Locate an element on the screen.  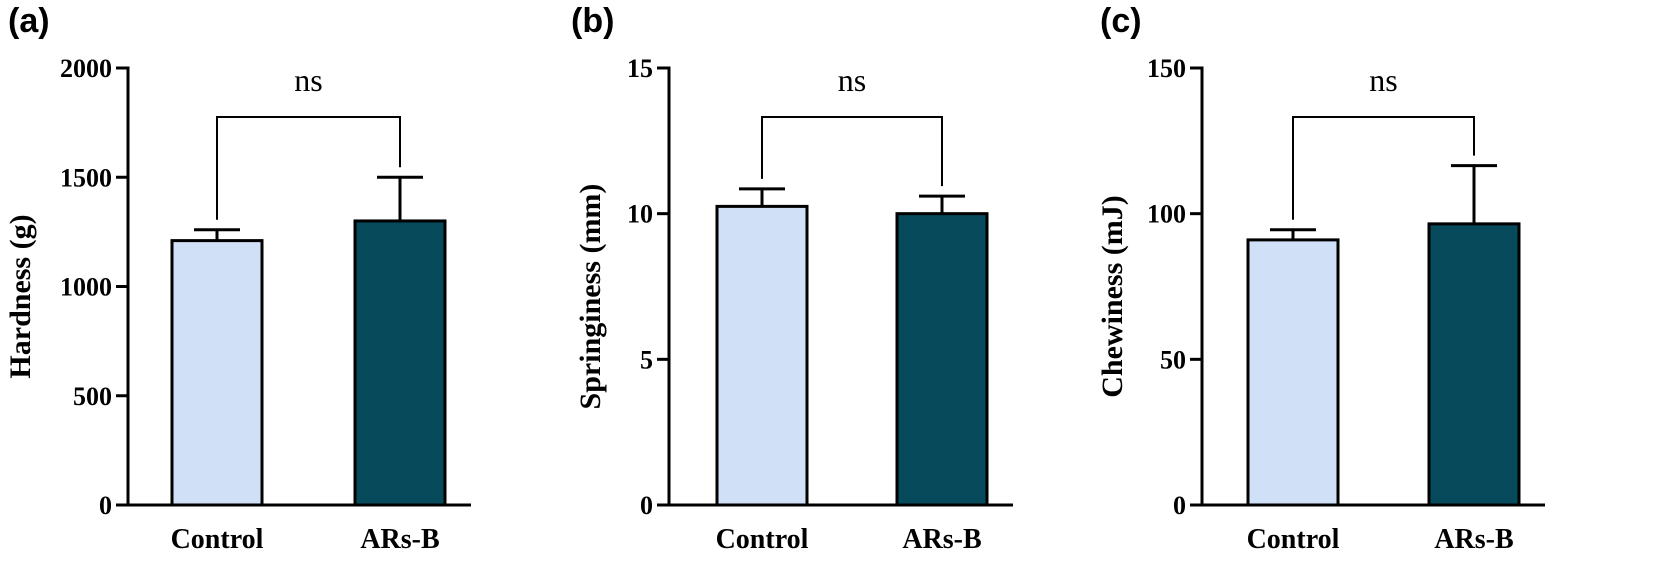
y-tick-label: 100 is located at coordinates (1166, 214).